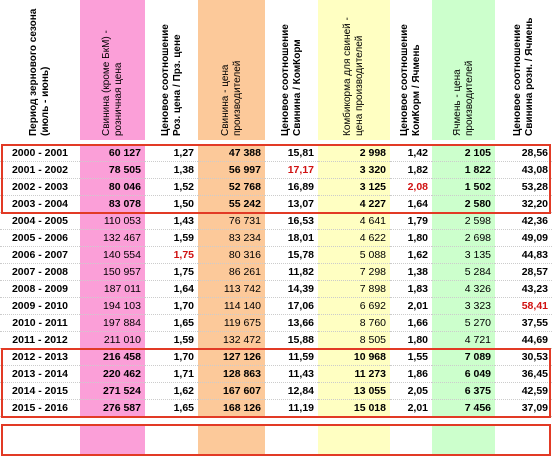  I want to click on value-cell: 86 261, so click(231, 272).